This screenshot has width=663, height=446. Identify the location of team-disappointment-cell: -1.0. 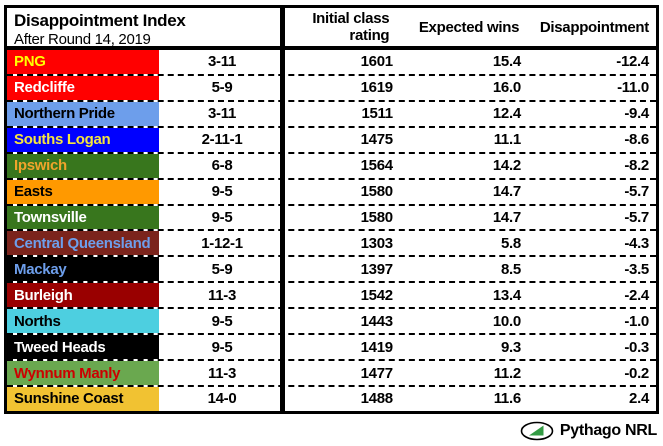
(636, 321).